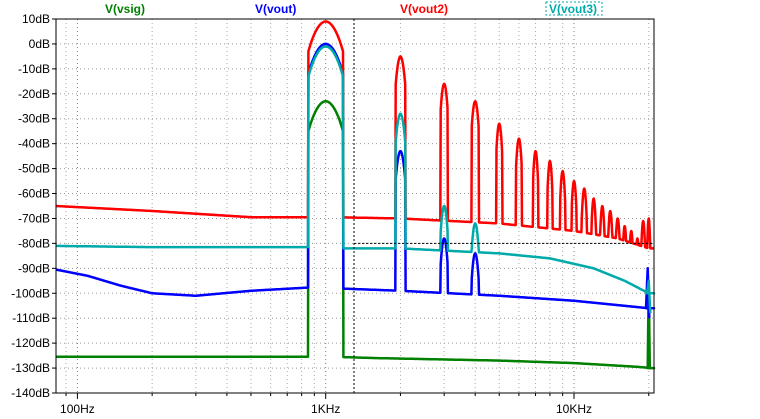 Image resolution: width=760 pixels, height=419 pixels. What do you see at coordinates (36, 19) in the screenshot?
I see `y-tick-label: 10dB` at bounding box center [36, 19].